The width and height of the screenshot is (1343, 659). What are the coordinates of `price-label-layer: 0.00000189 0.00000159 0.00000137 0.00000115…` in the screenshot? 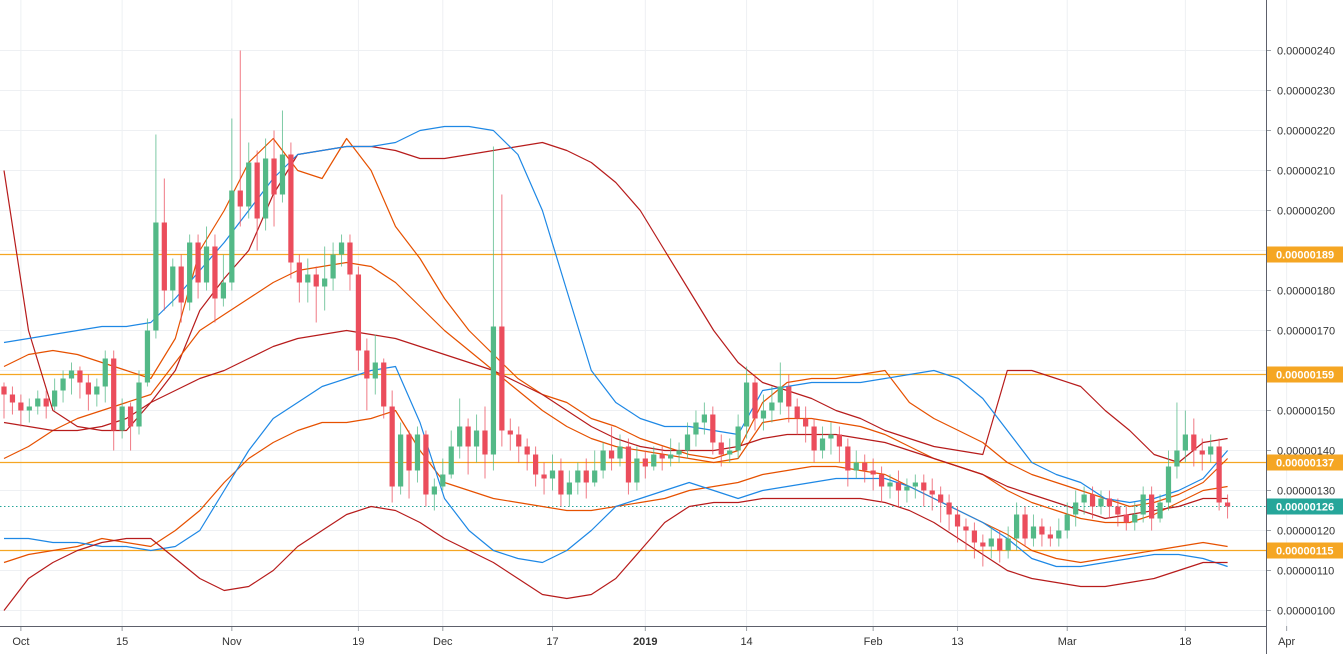 It's located at (1305, 402).